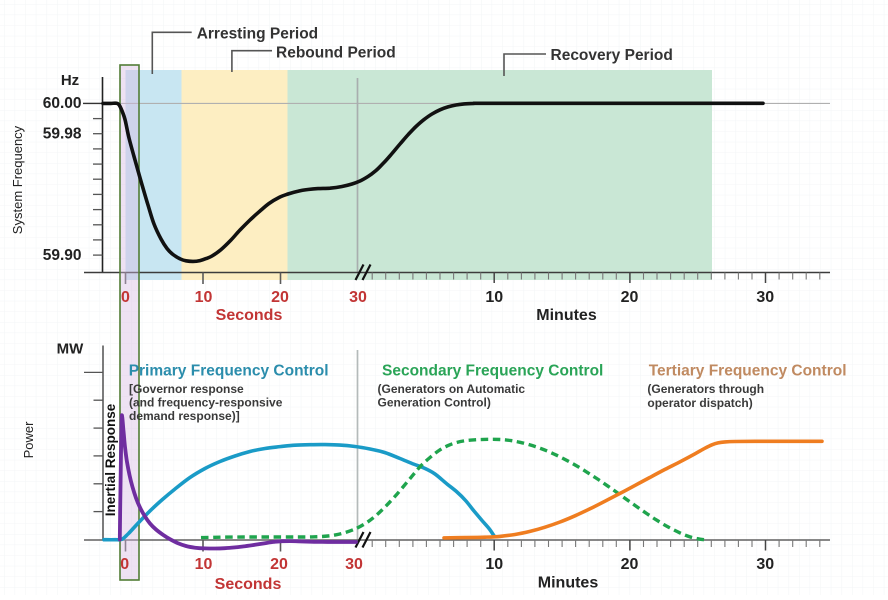 The height and width of the screenshot is (600, 888). What do you see at coordinates (70, 80) in the screenshot?
I see `svg-text: Hz` at bounding box center [70, 80].